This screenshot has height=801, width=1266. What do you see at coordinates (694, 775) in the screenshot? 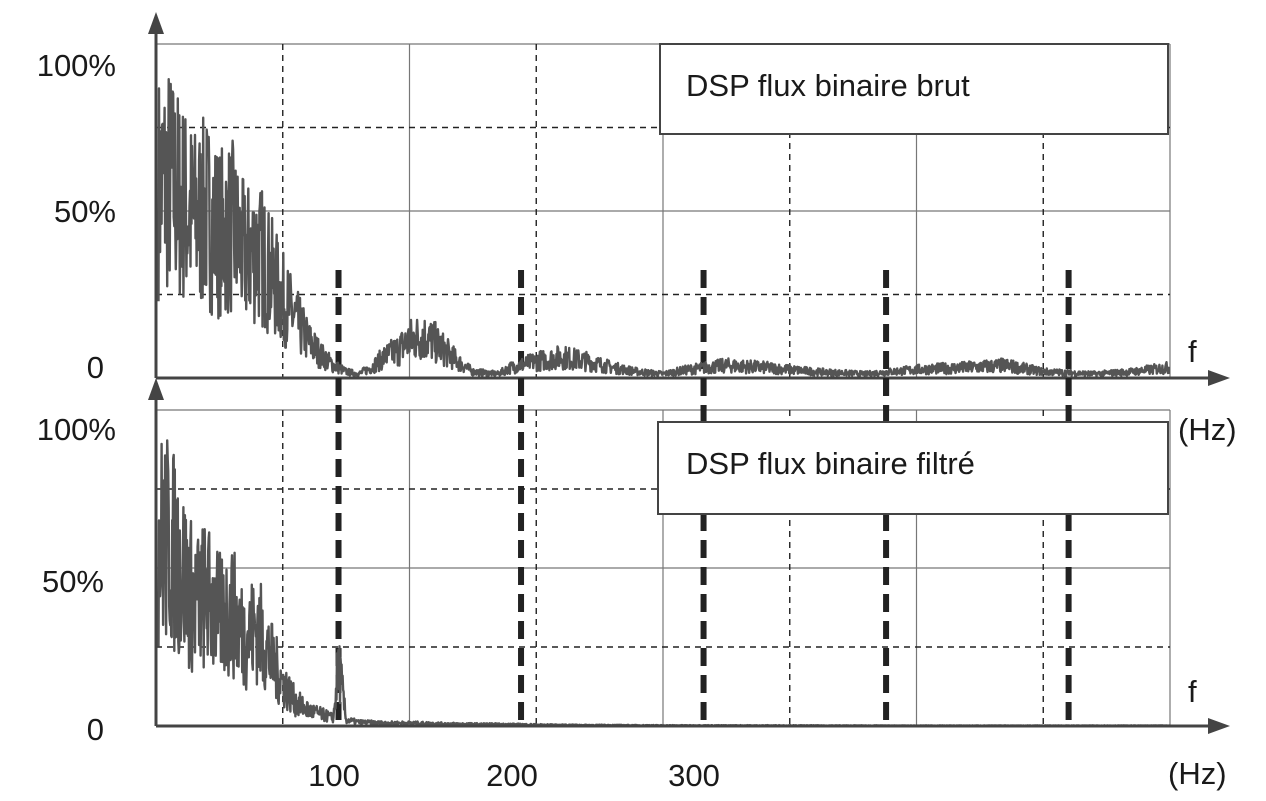
I see `x-tick-label-300: 300` at bounding box center [694, 775].